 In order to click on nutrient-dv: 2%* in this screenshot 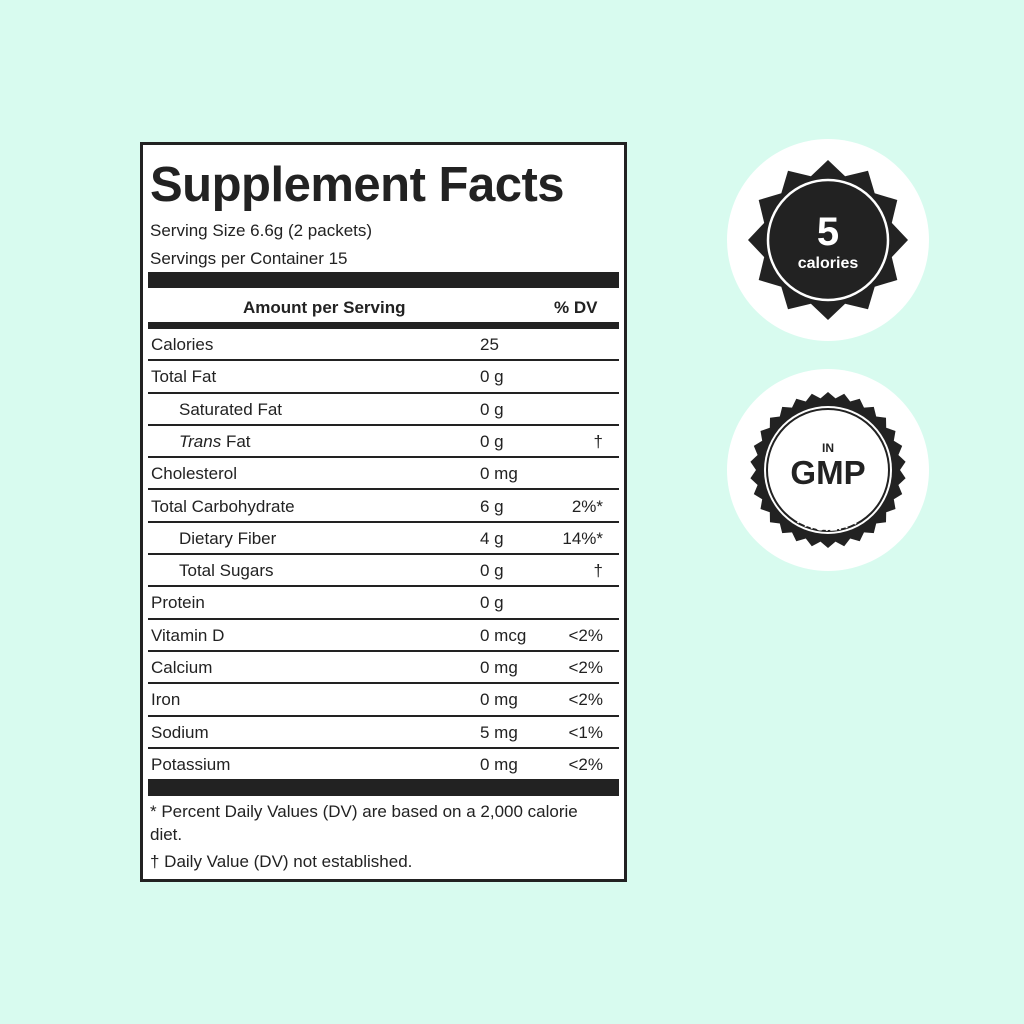, I will do `click(587, 506)`.